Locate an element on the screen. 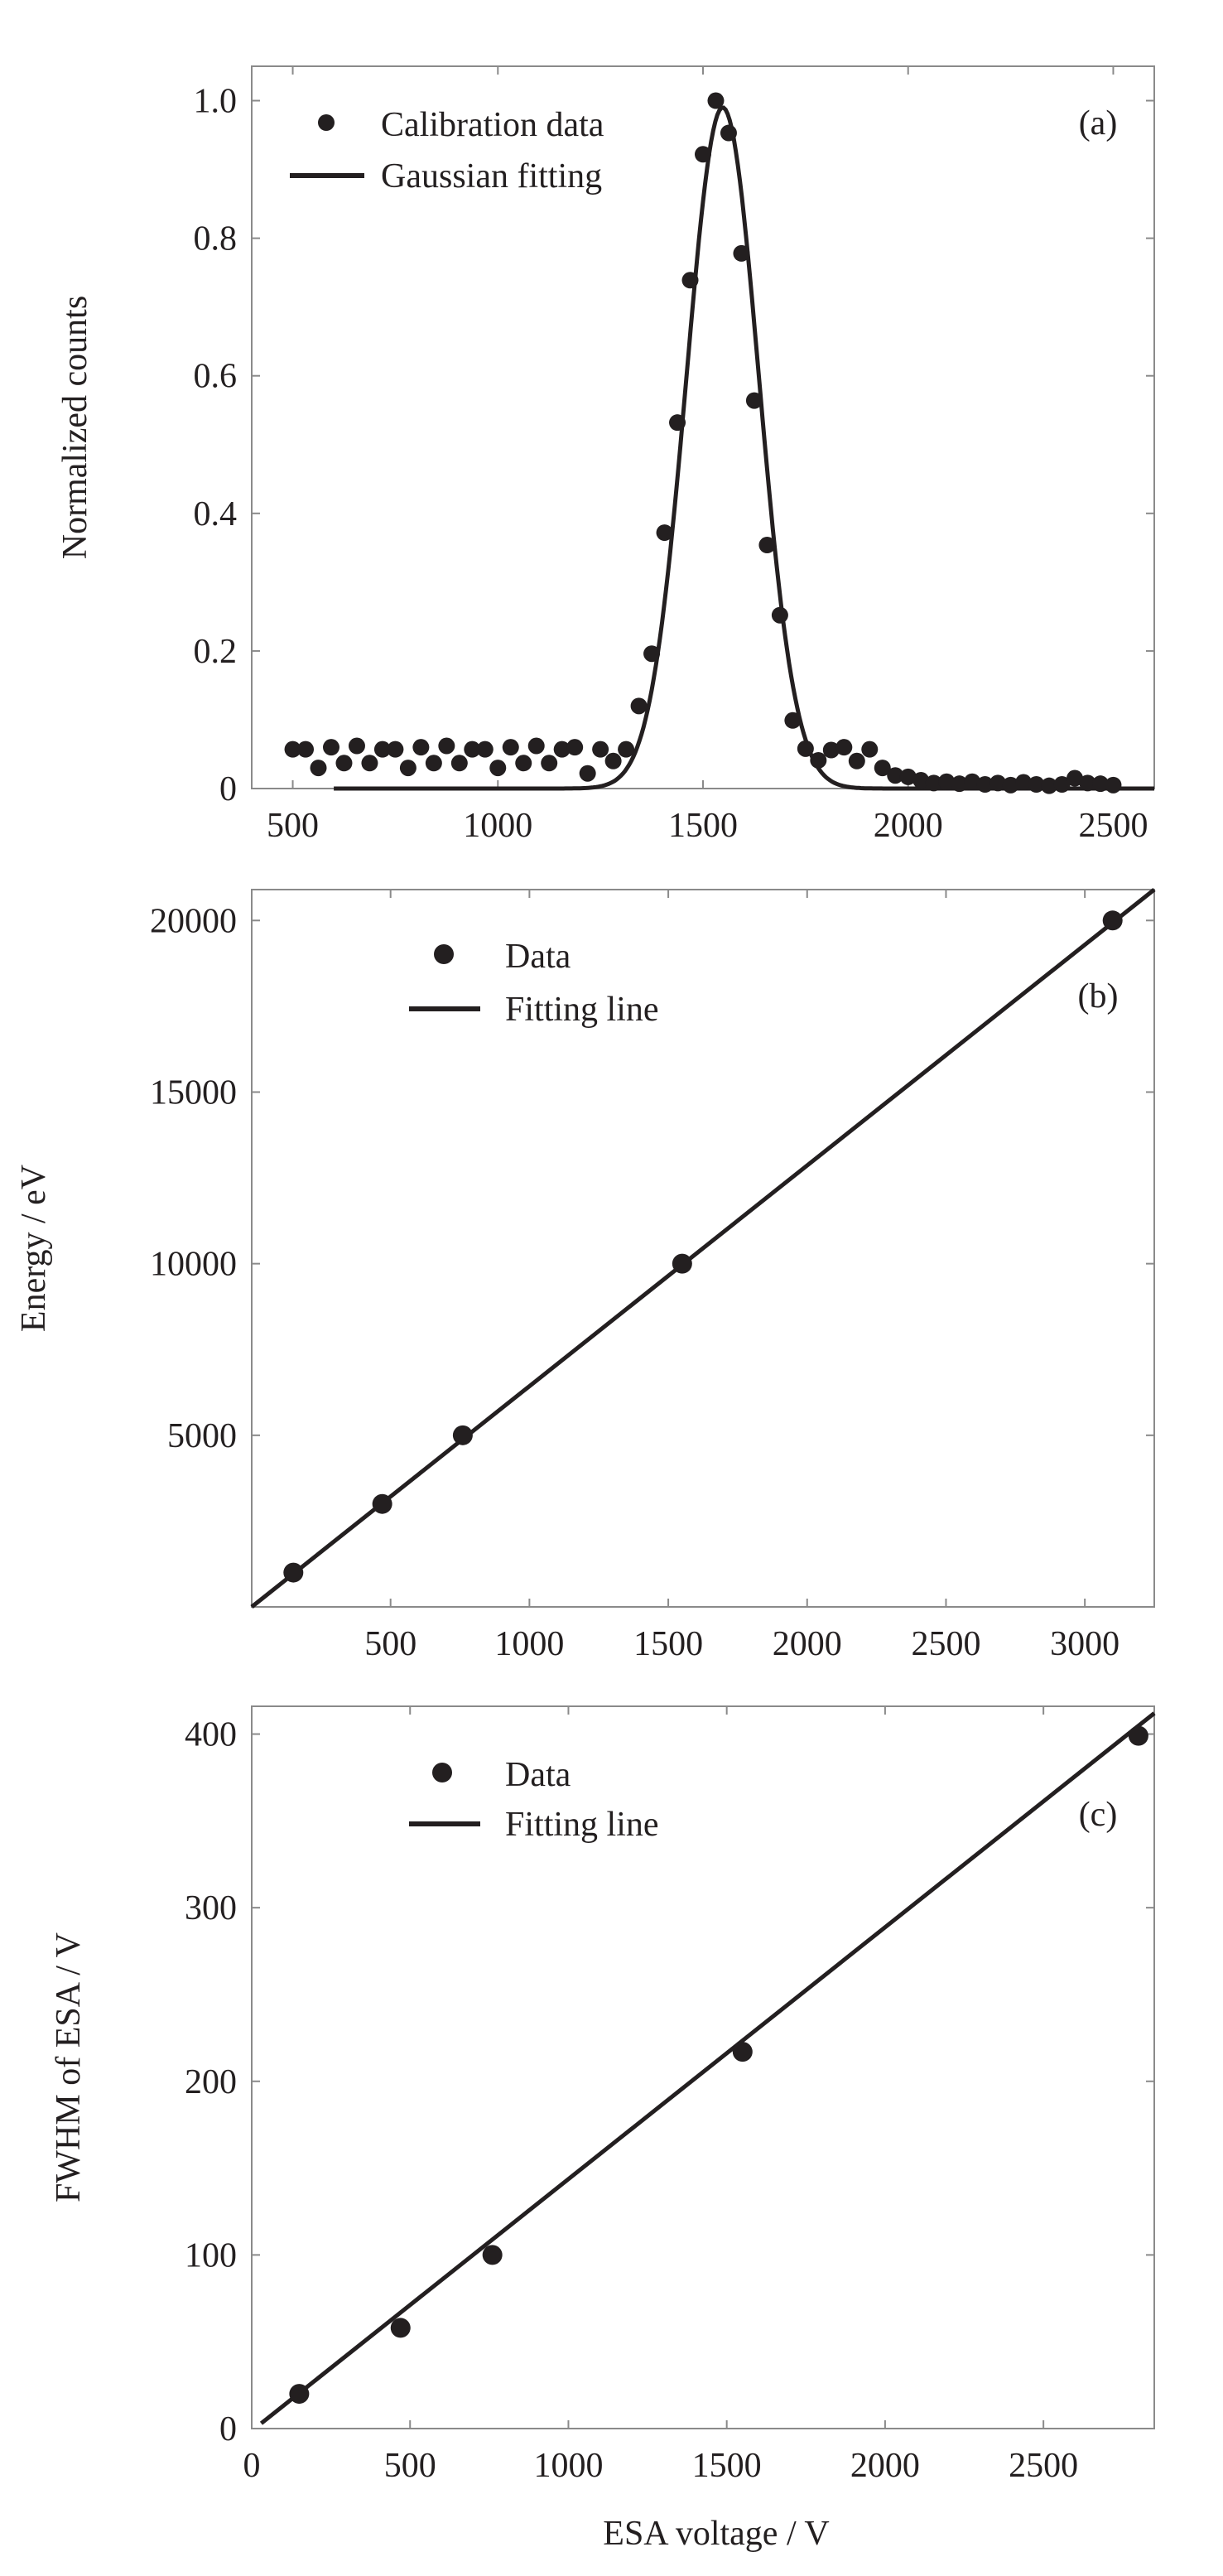 The height and width of the screenshot is (2576, 1223). y-tick-label: 0.4 is located at coordinates (216, 514).